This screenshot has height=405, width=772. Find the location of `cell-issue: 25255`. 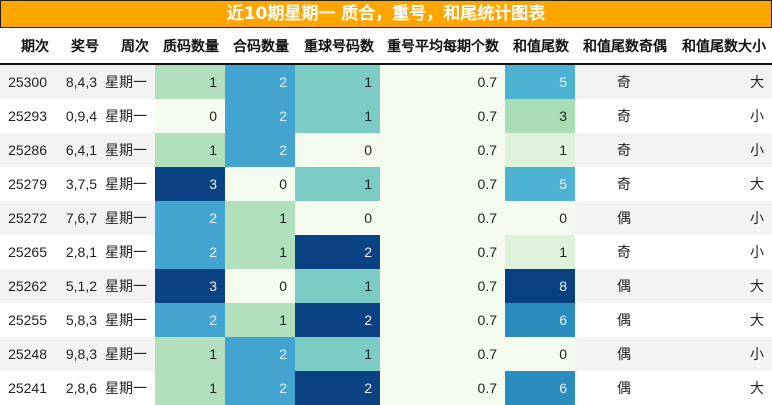

cell-issue: 25255 is located at coordinates (27, 320).